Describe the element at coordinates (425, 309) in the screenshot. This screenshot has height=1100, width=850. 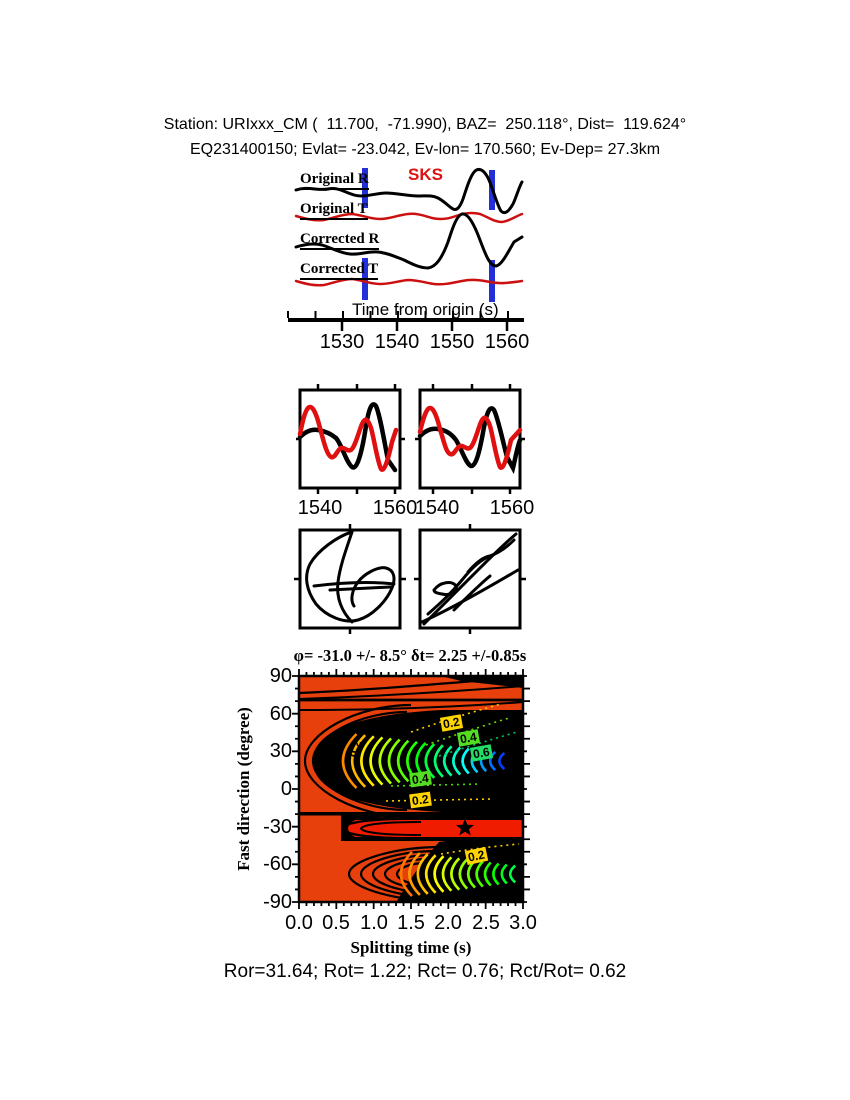
I see `time-axis-title: Time from origin (s)` at that location.